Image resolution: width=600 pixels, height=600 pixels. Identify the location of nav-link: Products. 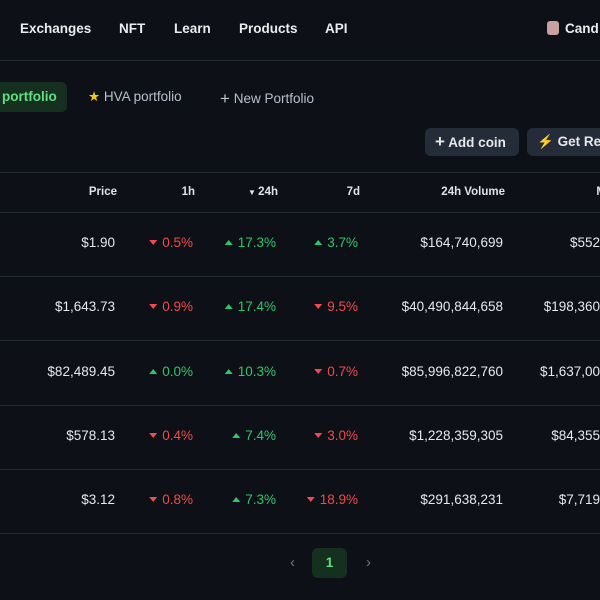
(268, 28).